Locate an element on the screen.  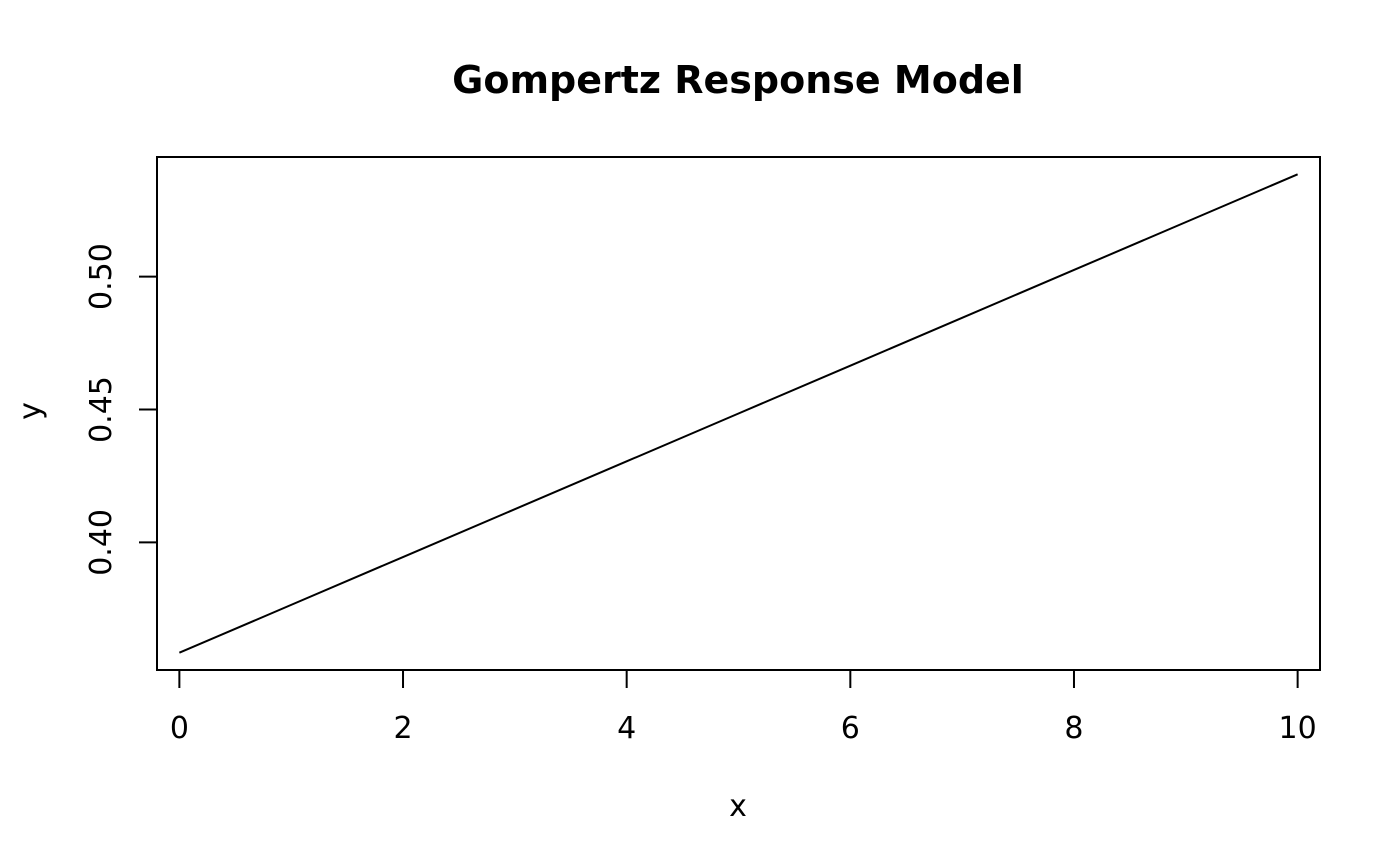
y-axis-label: y is located at coordinates (30, 411).